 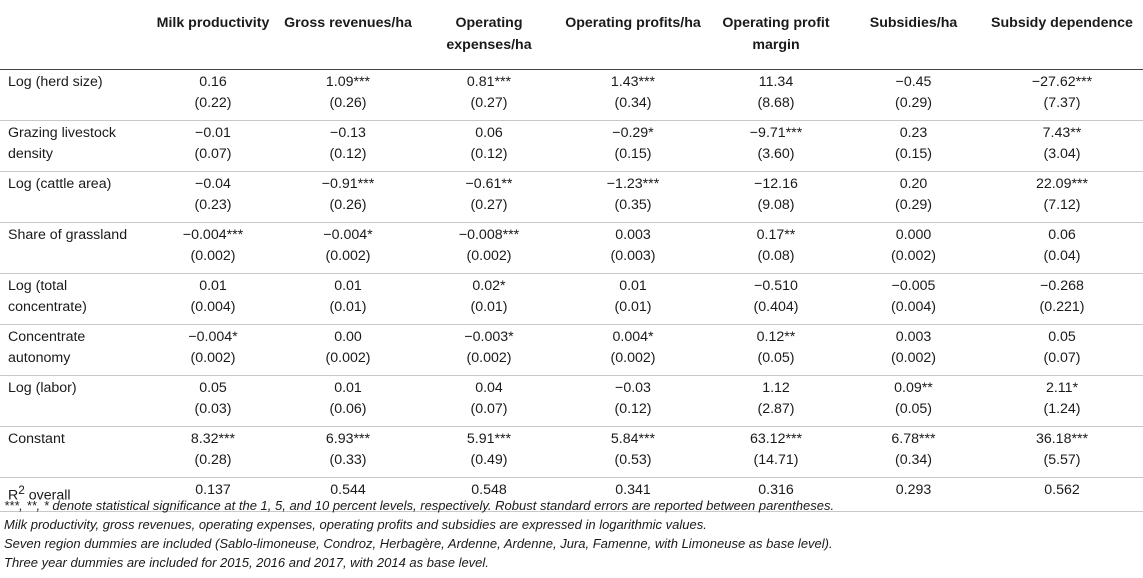 I want to click on table-cell: 0.05 (0.03), so click(x=213, y=401).